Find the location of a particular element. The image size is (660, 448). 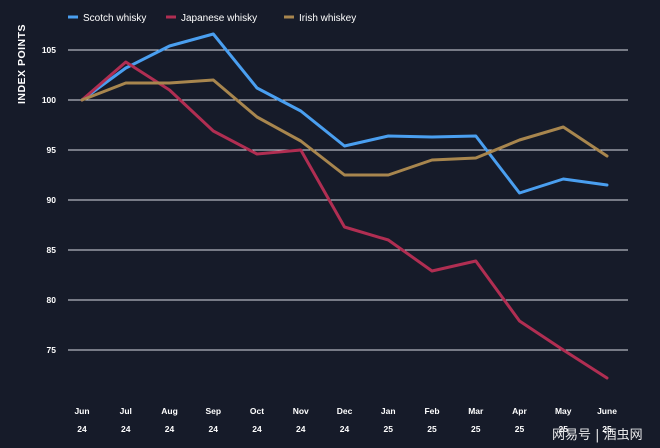

x-tick-month: May is located at coordinates (563, 411).